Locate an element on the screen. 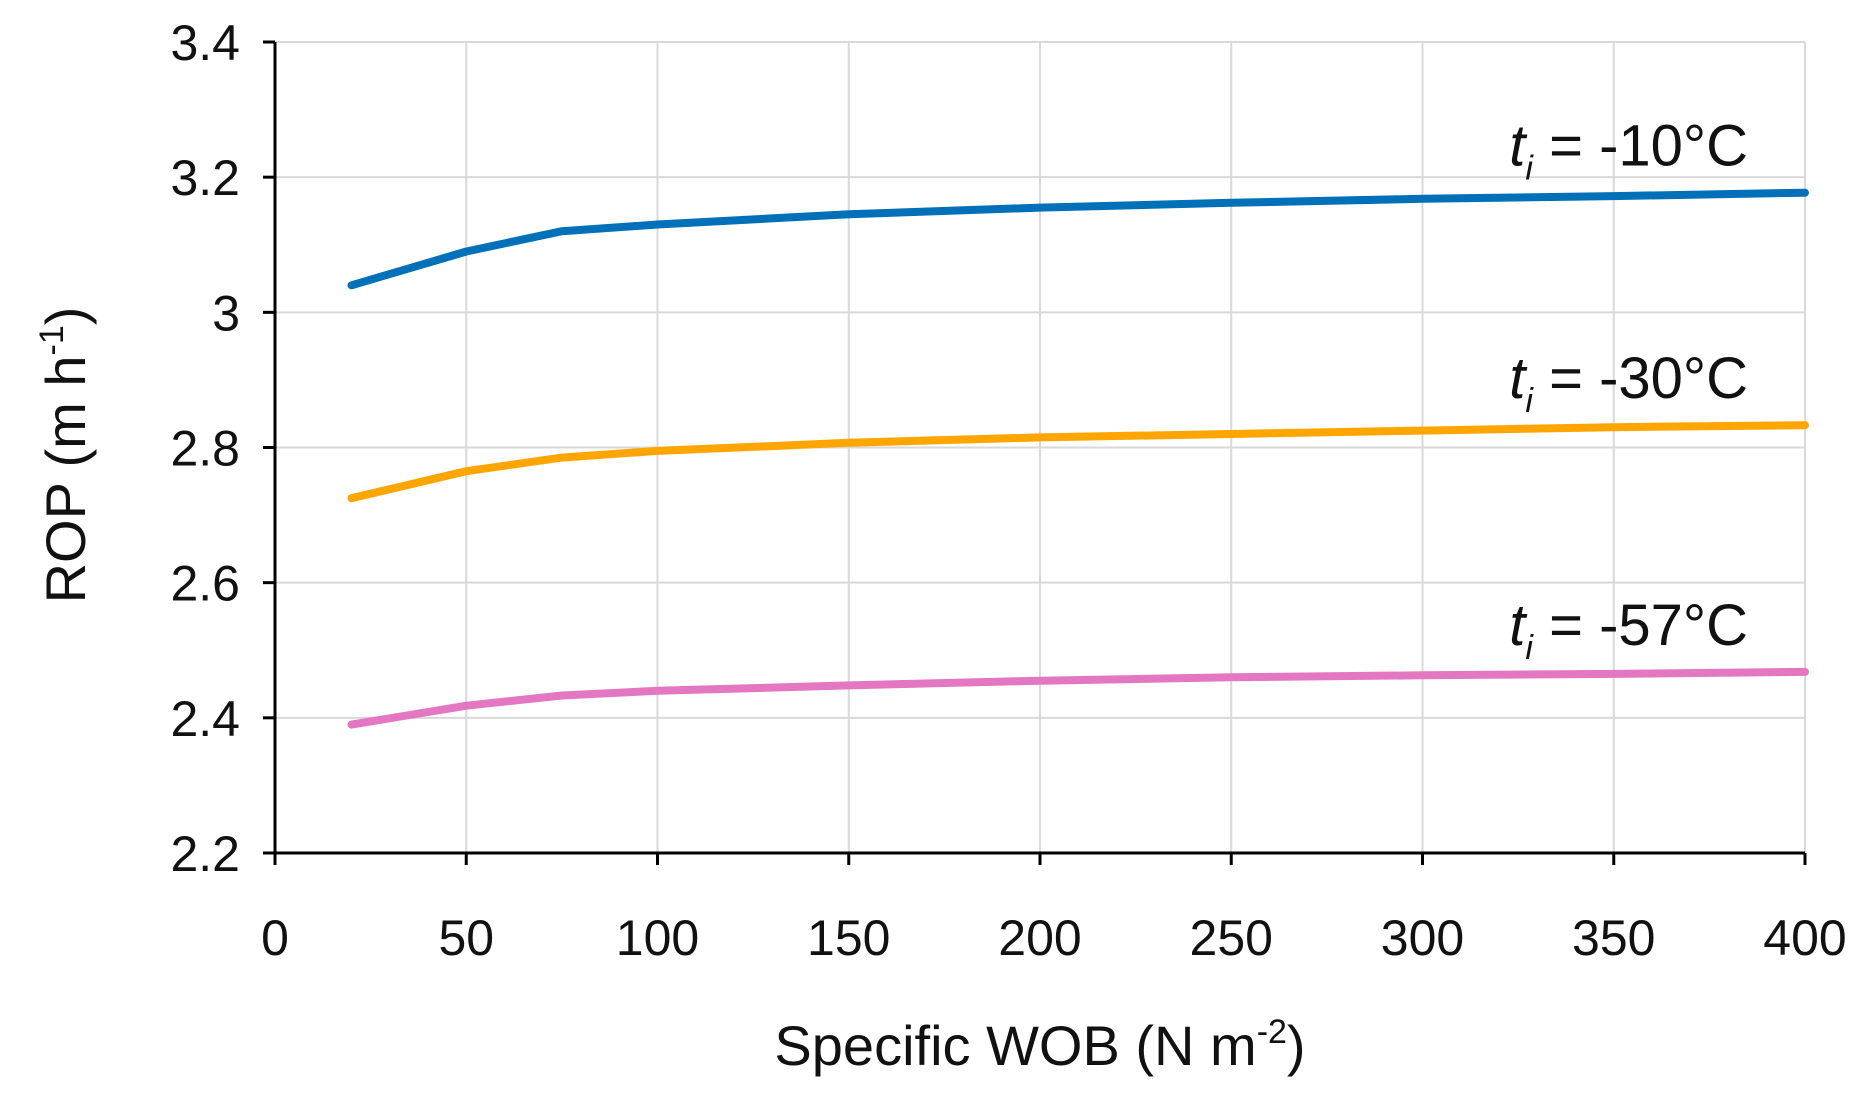  series-label-2: ti = -57°C is located at coordinates (1628, 630).